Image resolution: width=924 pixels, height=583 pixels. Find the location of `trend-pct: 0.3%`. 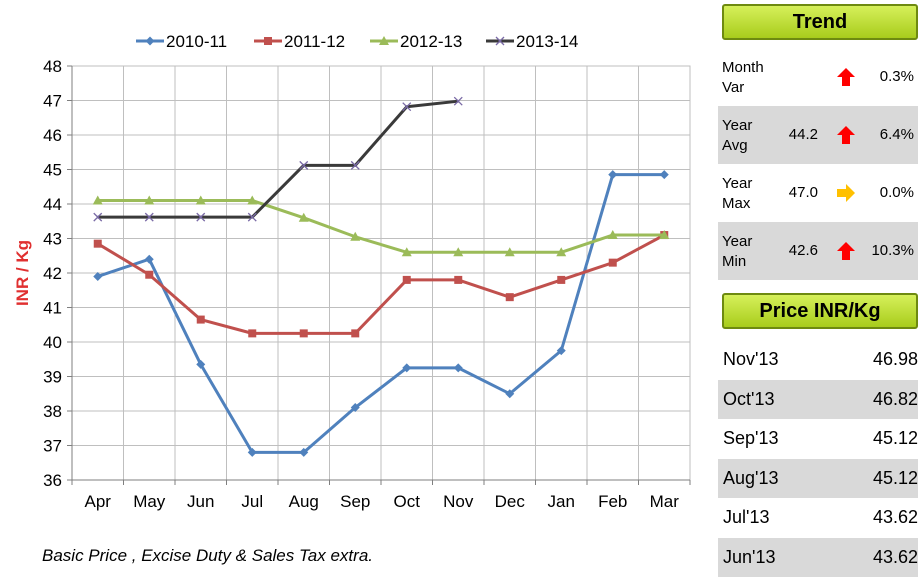

trend-pct: 0.3% is located at coordinates (896, 76).